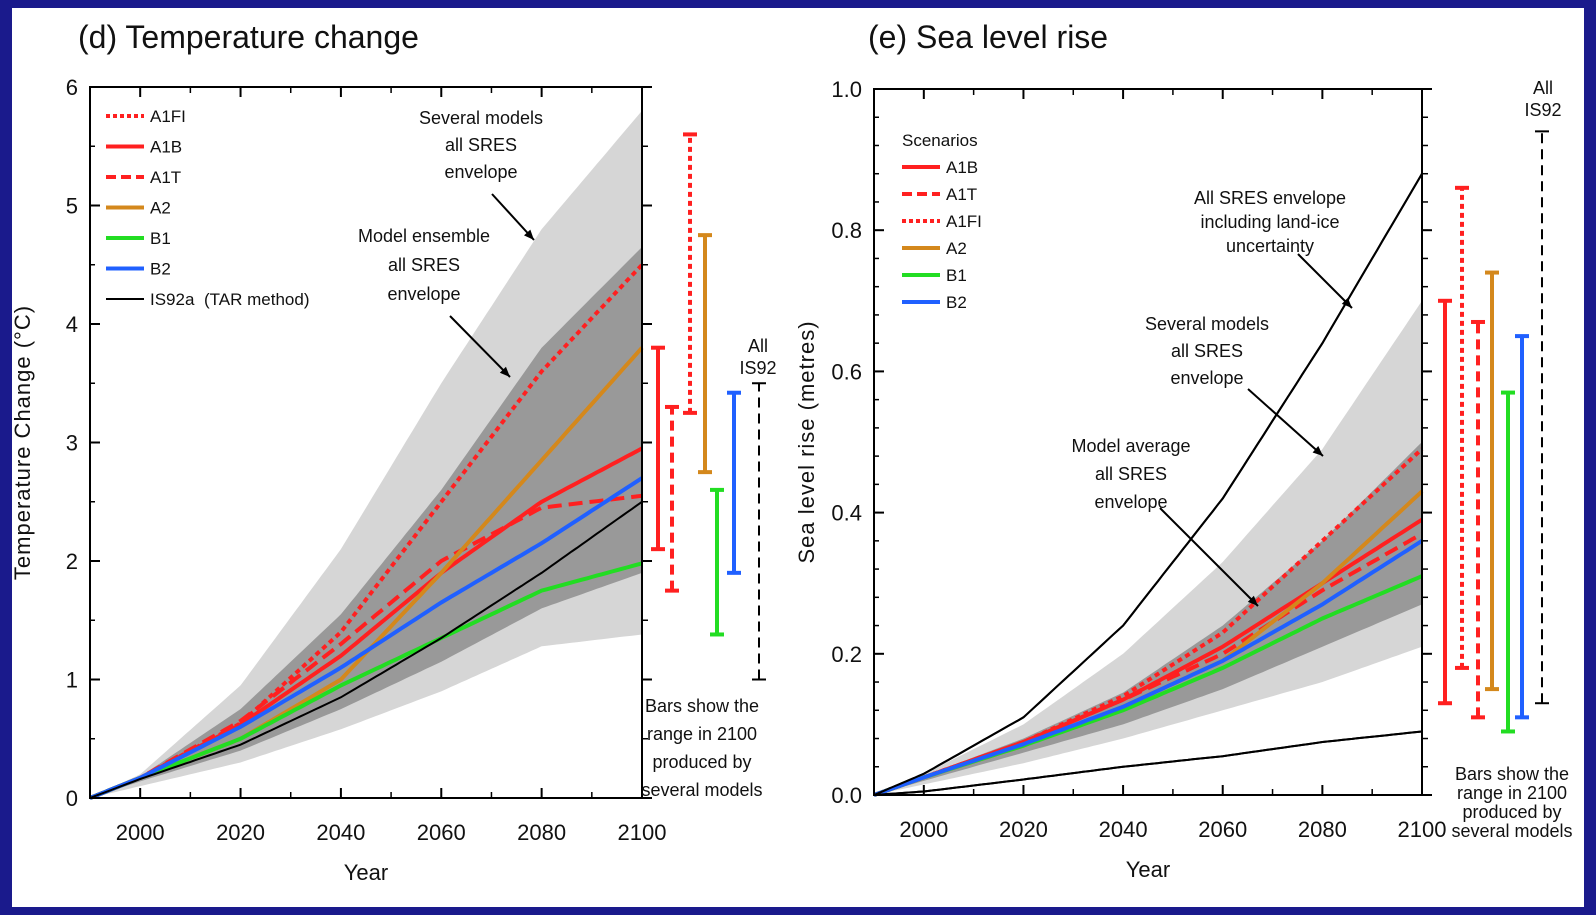 Image resolution: width=1596 pixels, height=915 pixels. I want to click on legend-suffix: (TAR method), so click(257, 299).